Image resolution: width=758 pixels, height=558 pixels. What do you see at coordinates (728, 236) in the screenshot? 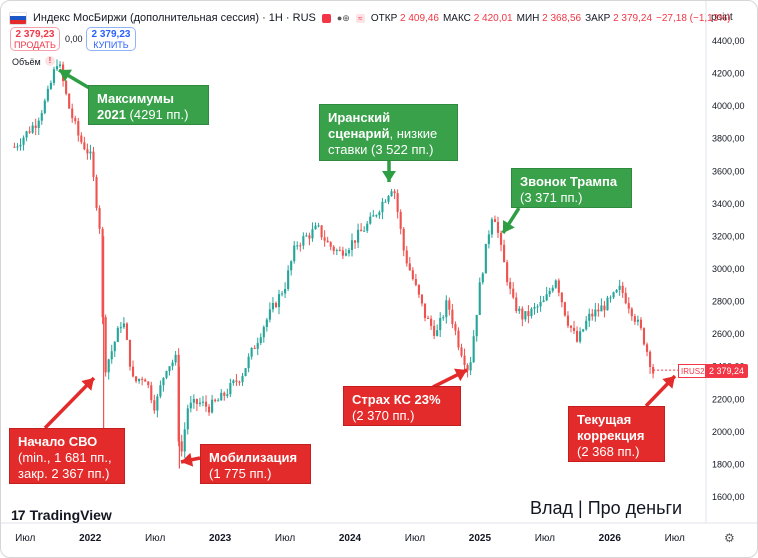
I see `y-tick-label: 3200,00` at bounding box center [728, 236].